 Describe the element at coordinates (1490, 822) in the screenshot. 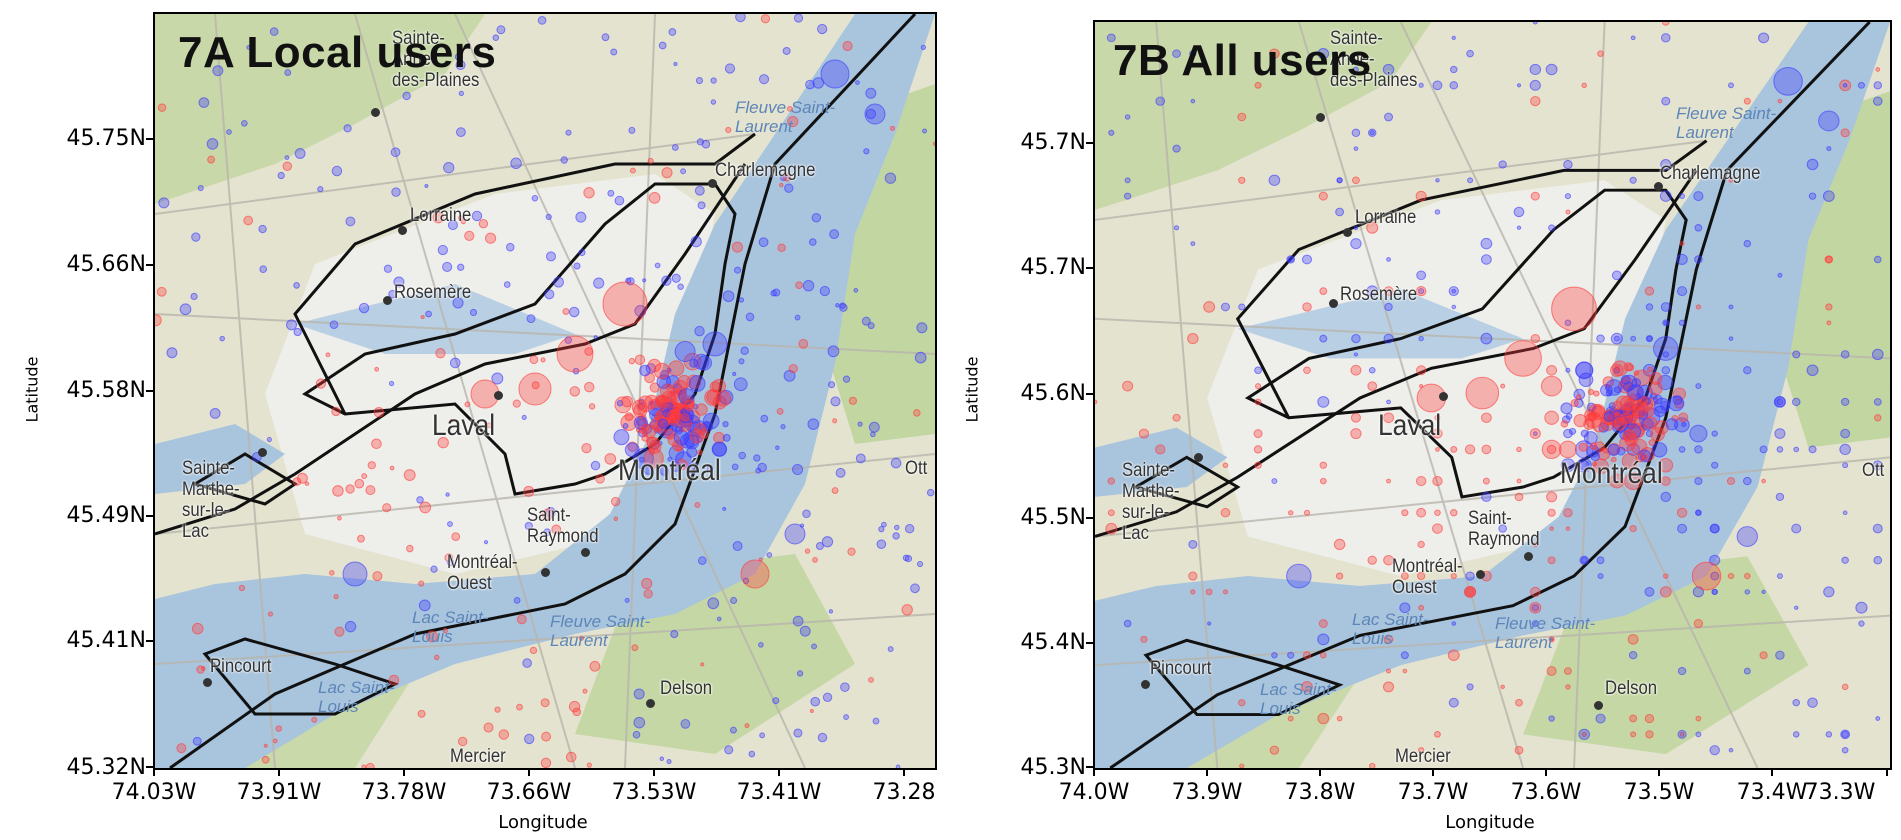

I see `x-axis-label: Longitude` at that location.